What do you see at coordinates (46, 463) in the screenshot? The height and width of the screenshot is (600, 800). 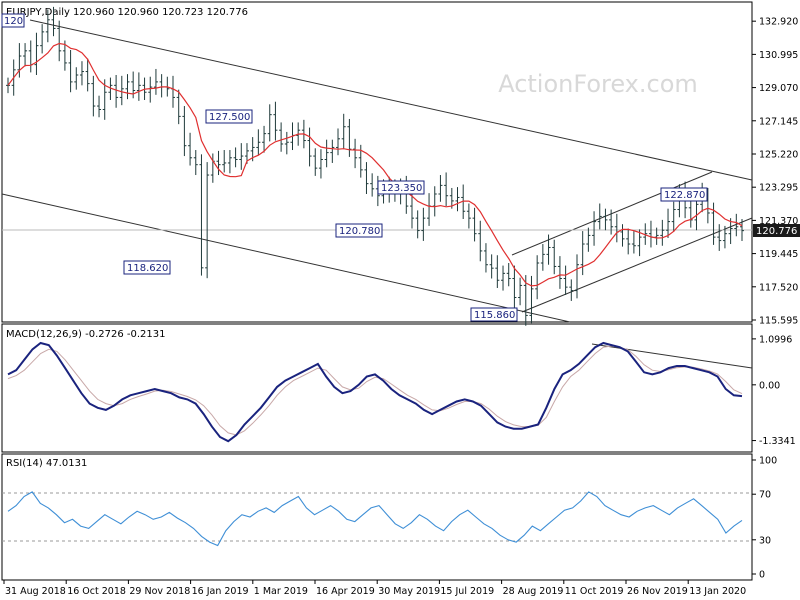 I see `rsi-label: RSI(14) 47.0131` at bounding box center [46, 463].